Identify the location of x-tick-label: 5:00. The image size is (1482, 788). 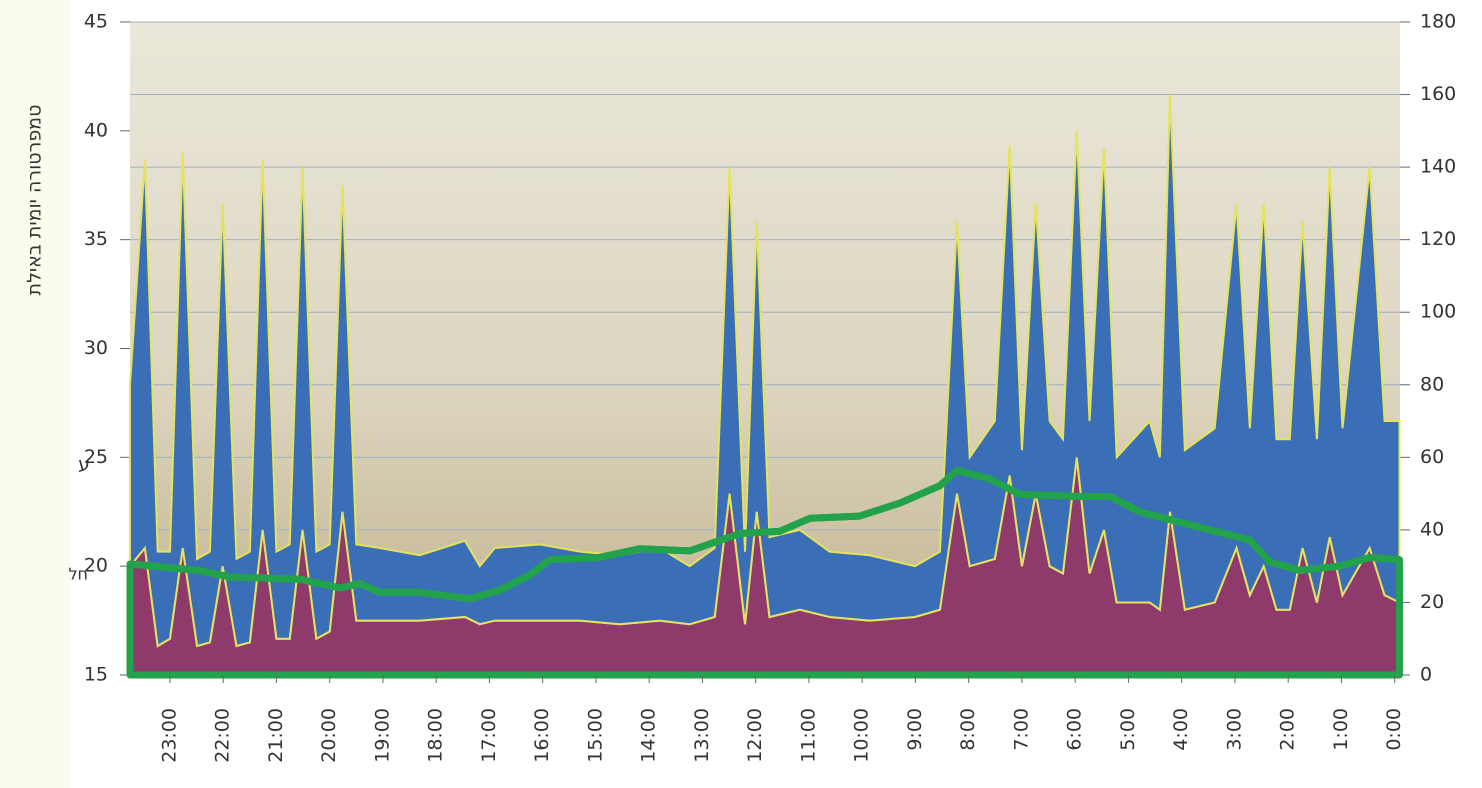
(1128, 729).